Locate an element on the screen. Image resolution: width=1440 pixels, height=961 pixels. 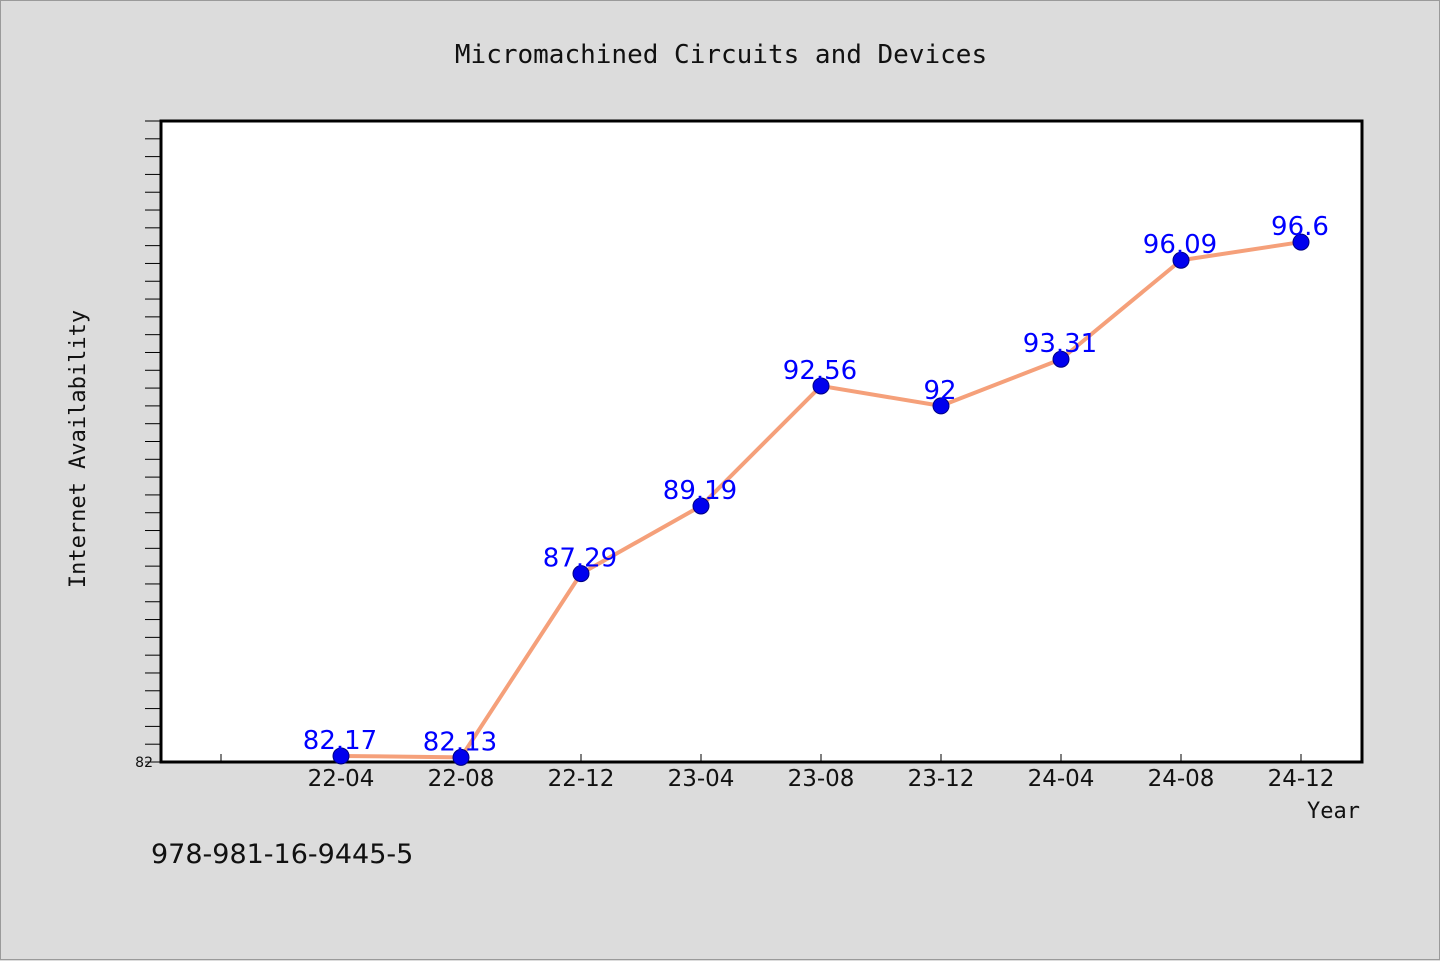
data-label: 89.19 is located at coordinates (700, 491).